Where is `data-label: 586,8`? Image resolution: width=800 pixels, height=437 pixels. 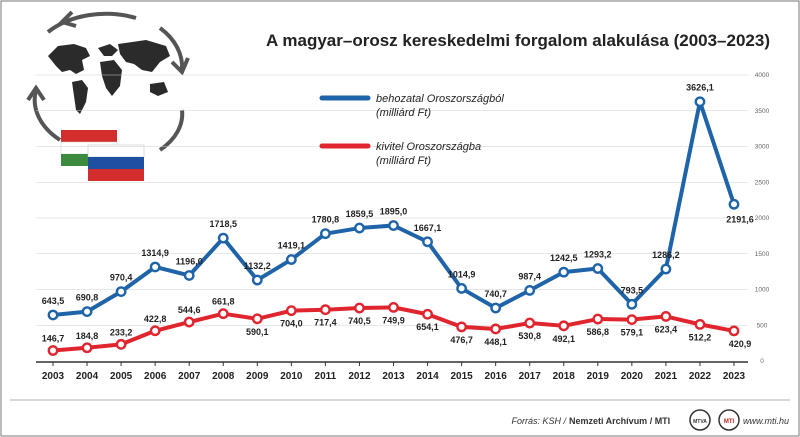
data-label: 586,8 is located at coordinates (598, 332).